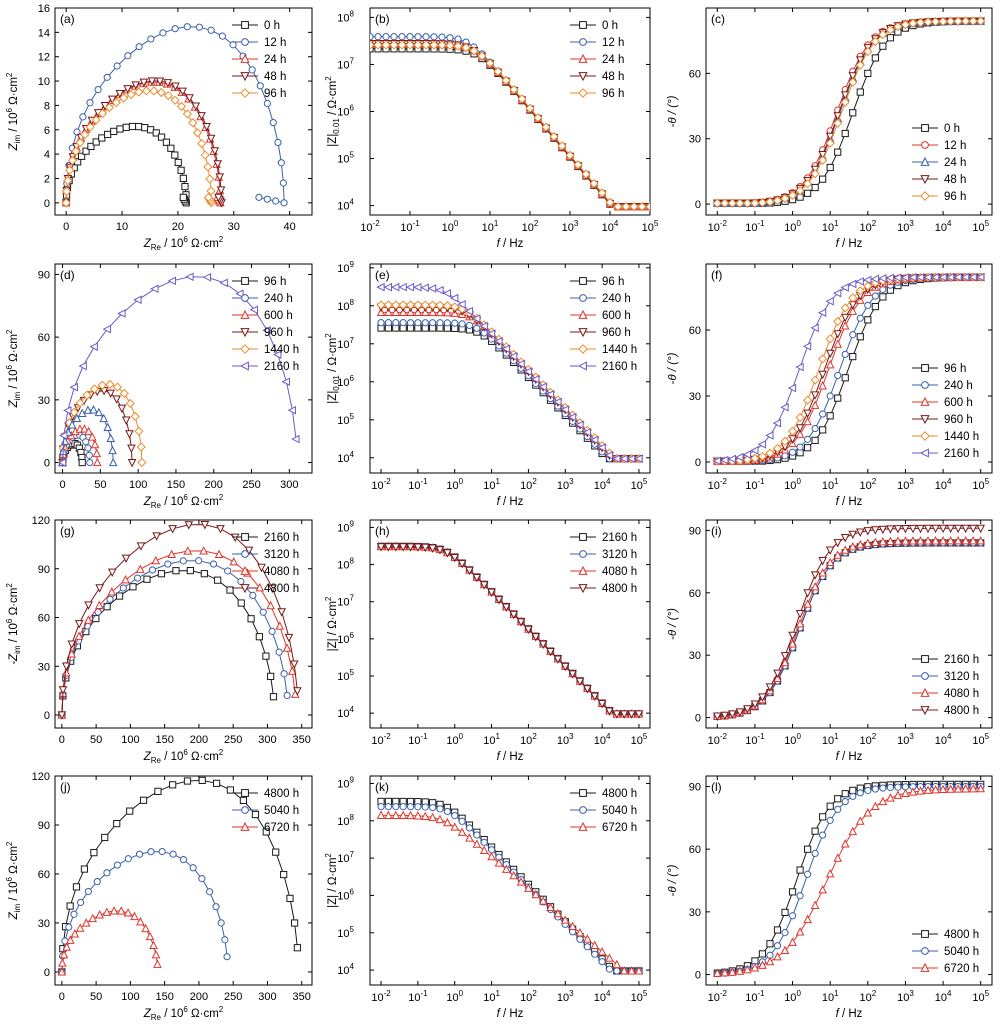  What do you see at coordinates (945, 677) in the screenshot?
I see `legend-item: 3120 h` at bounding box center [945, 677].